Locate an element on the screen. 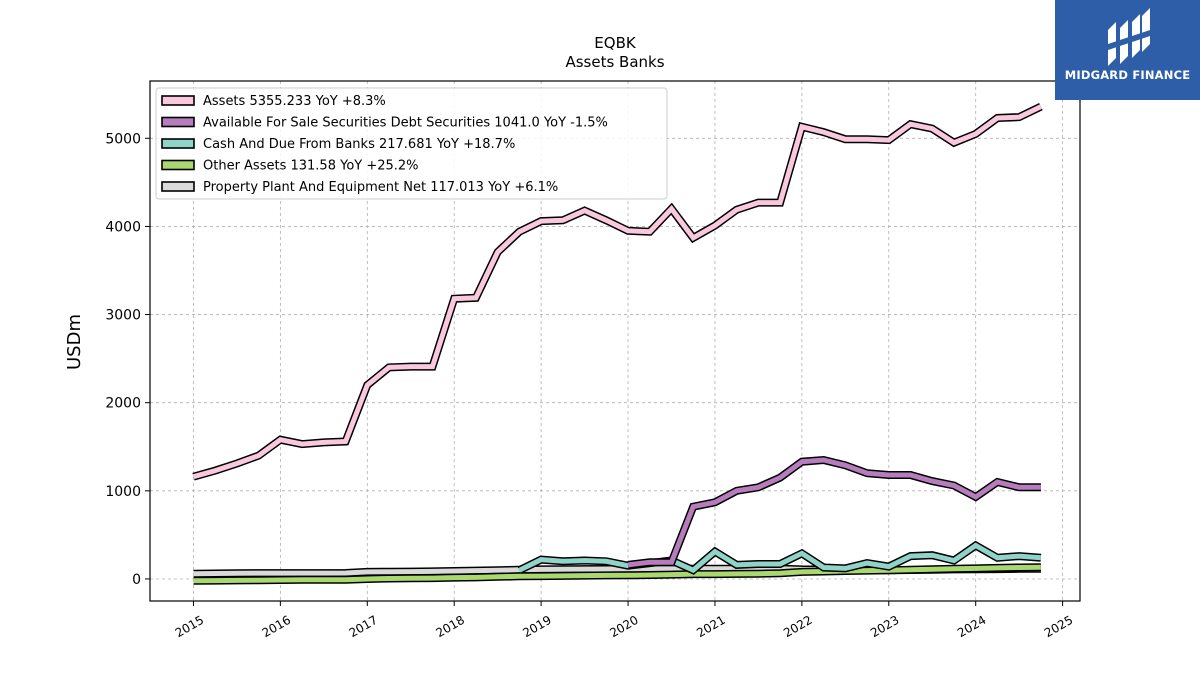  x-tick-label: 2016 is located at coordinates (276, 626).